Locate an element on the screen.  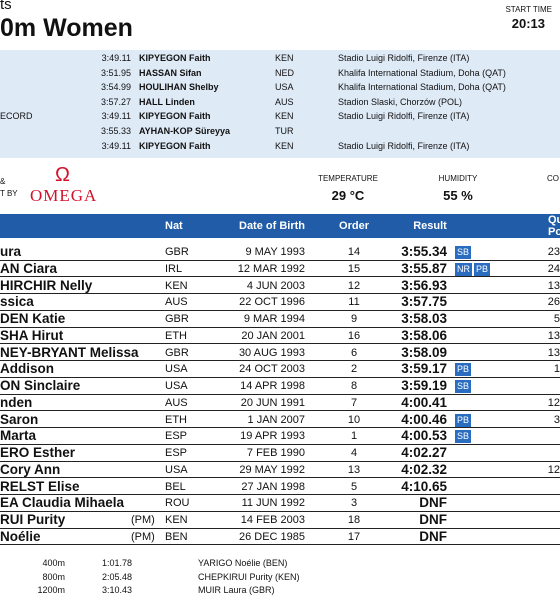
nat: KEN is located at coordinates (176, 285).